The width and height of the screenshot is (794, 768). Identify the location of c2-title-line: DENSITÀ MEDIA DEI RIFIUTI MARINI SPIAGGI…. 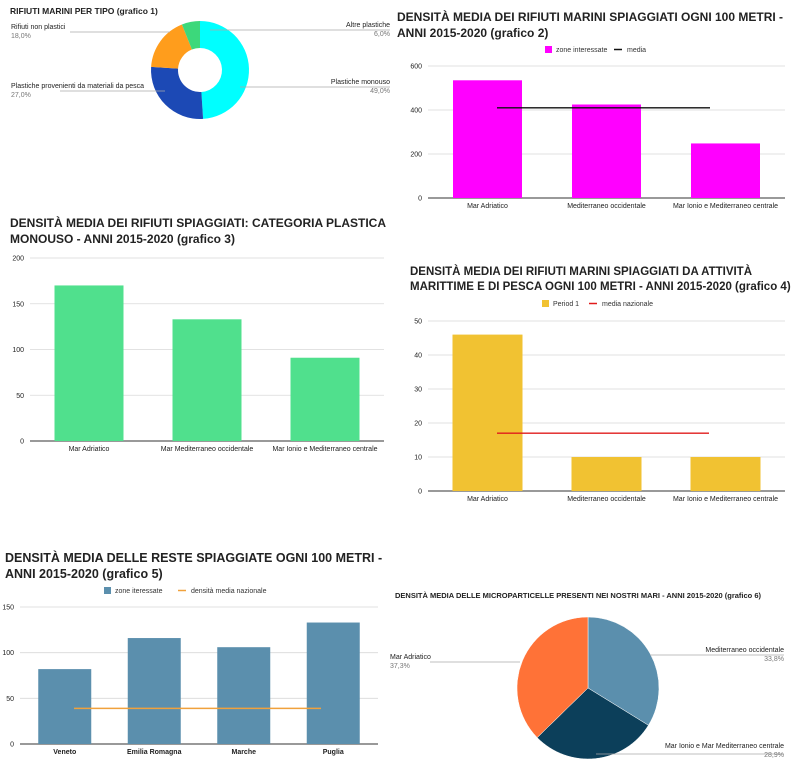
(590, 16).